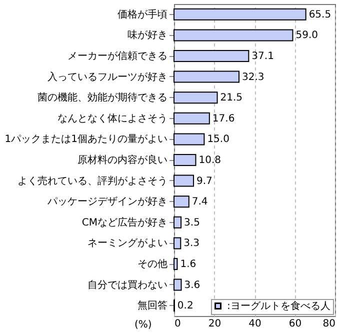 The image size is (340, 333). I want to click on data-label: 3.5, so click(192, 222).